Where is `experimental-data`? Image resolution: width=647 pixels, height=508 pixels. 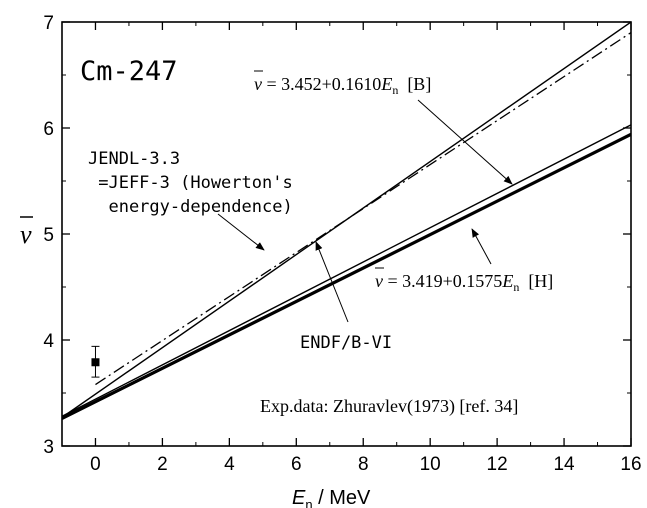
experimental-data is located at coordinates (95, 361).